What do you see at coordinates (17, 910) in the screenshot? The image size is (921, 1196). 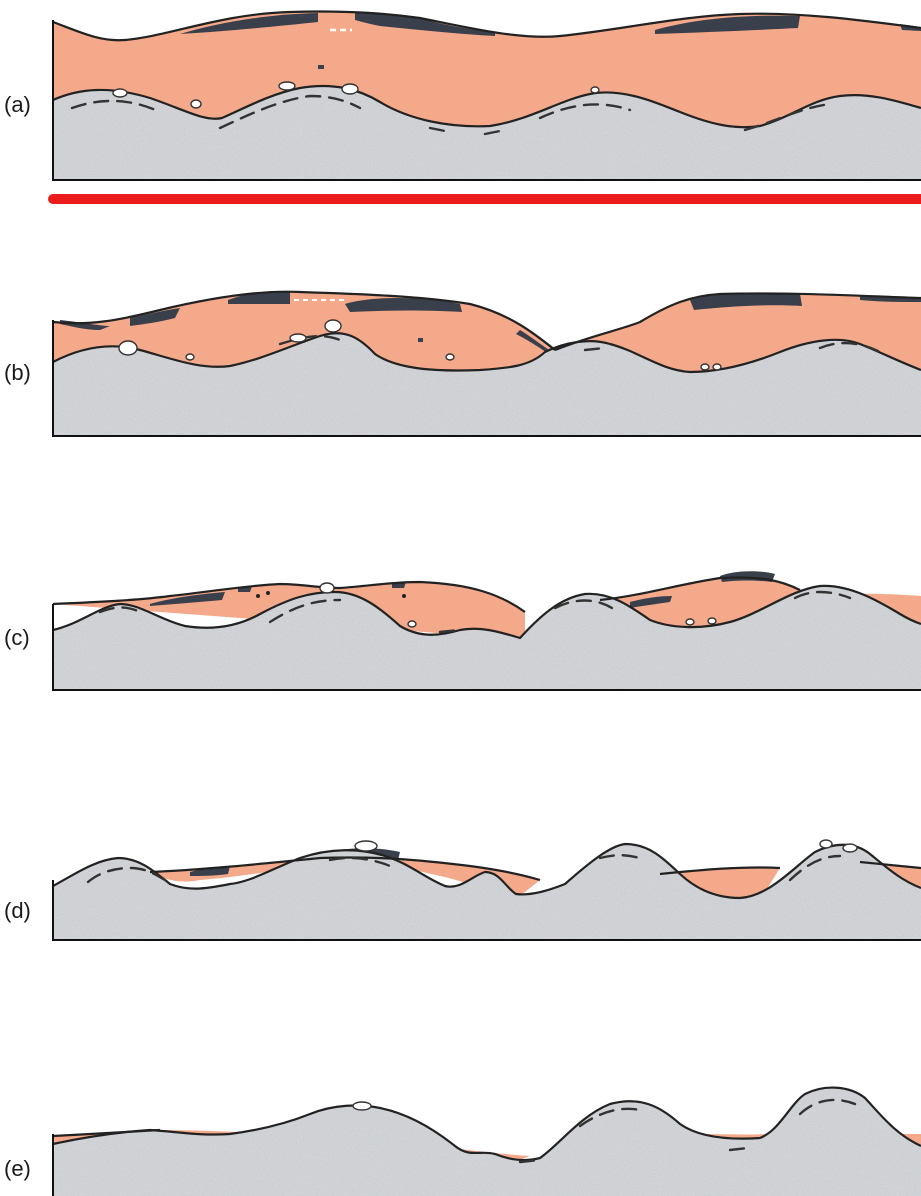 I see `panel-label-d: (d)` at bounding box center [17, 910].